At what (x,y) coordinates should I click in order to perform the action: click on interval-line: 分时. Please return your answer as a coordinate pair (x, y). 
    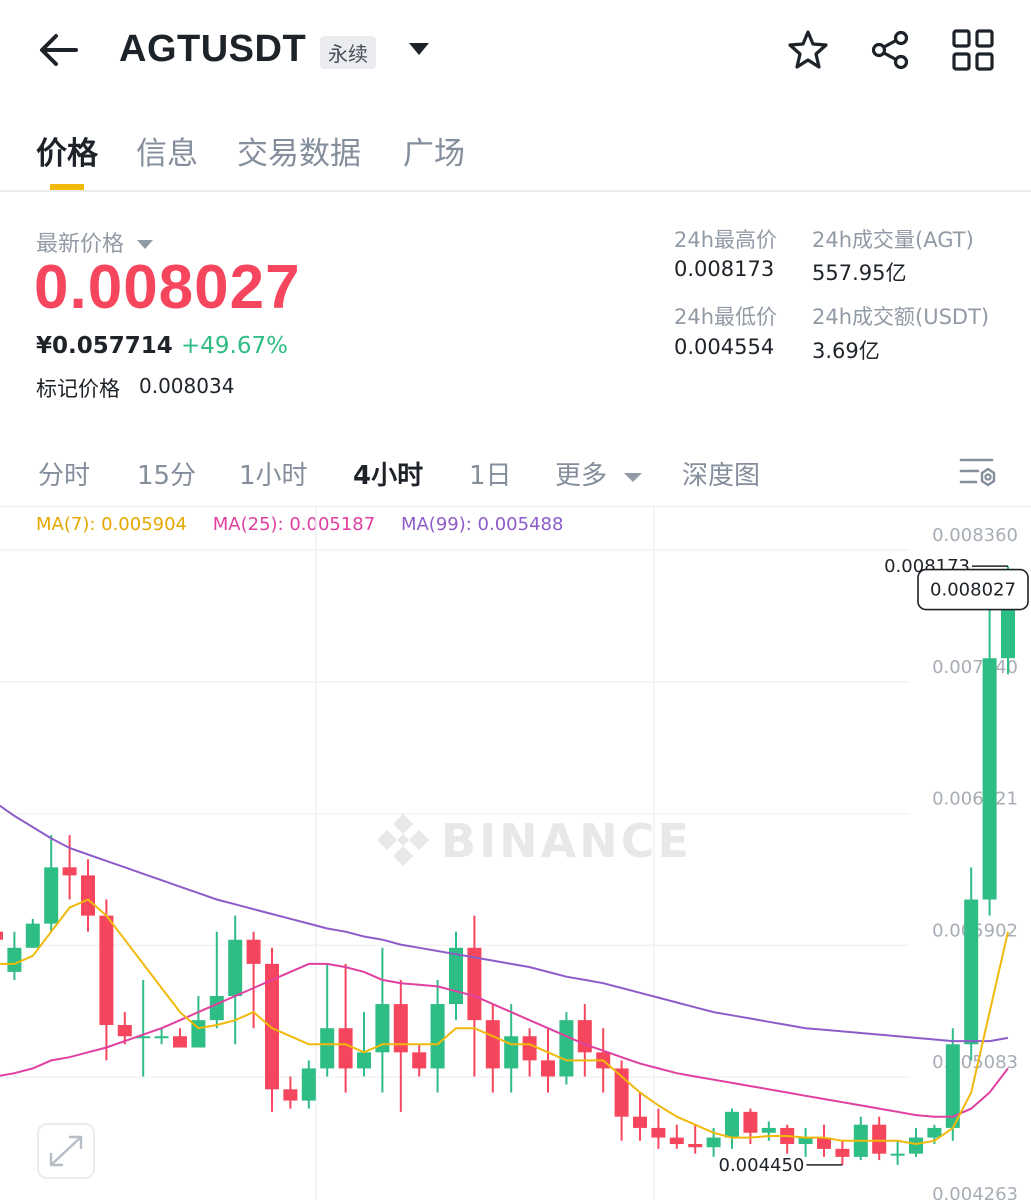
    Looking at the image, I should click on (64, 476).